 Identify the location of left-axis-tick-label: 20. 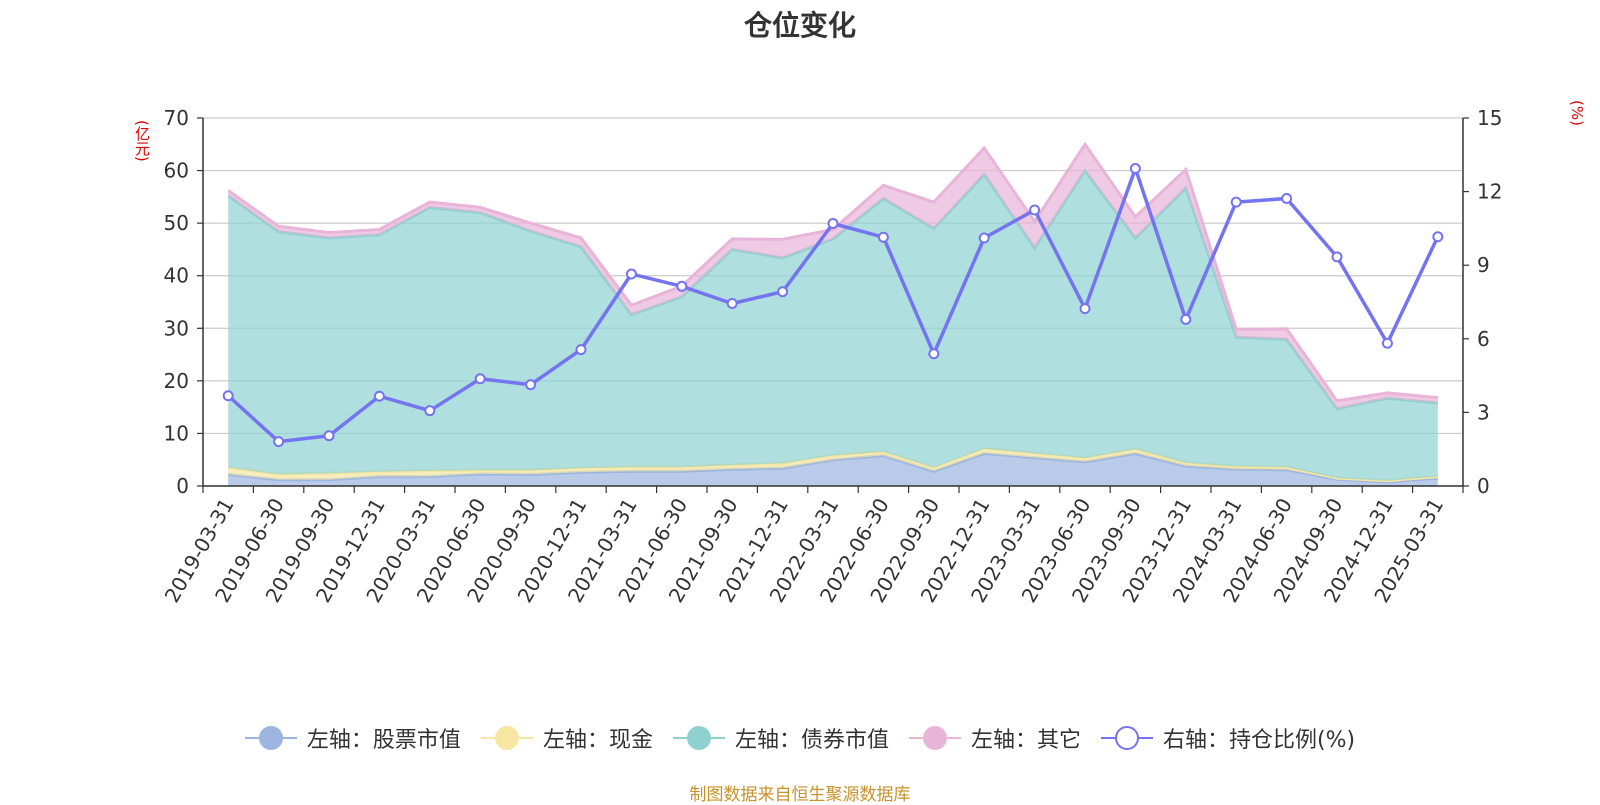
(176, 381).